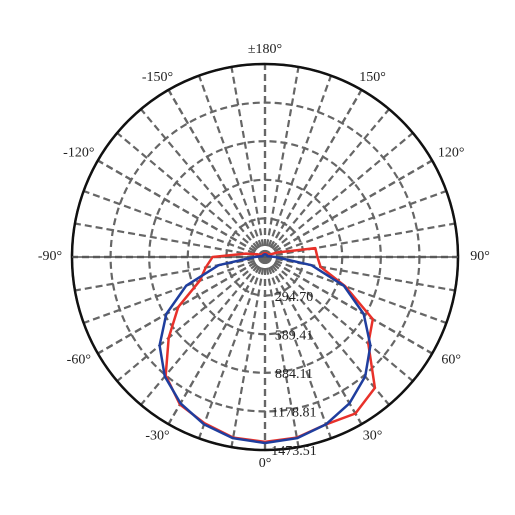 The width and height of the screenshot is (515, 515). I want to click on angle-tick-label: -30°, so click(157, 435).